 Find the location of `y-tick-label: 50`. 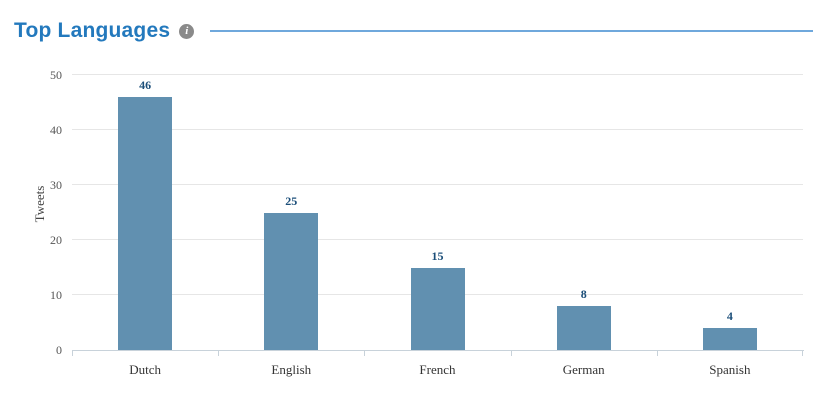

y-tick-label: 50 is located at coordinates (56, 75).